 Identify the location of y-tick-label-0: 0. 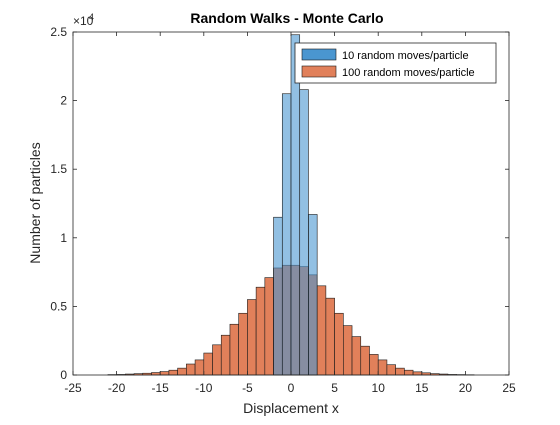
(63, 375).